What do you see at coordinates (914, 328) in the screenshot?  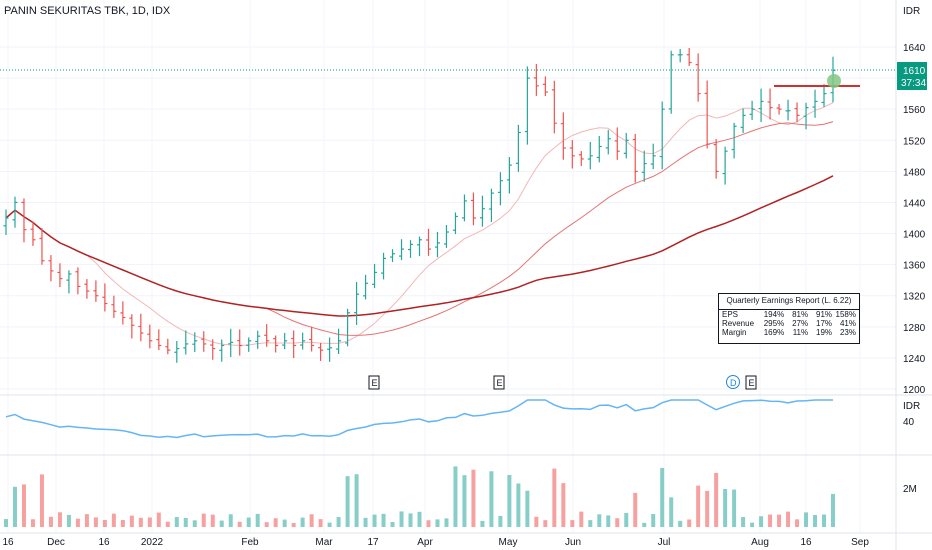 I see `price-tick-label: 1280` at bounding box center [914, 328].